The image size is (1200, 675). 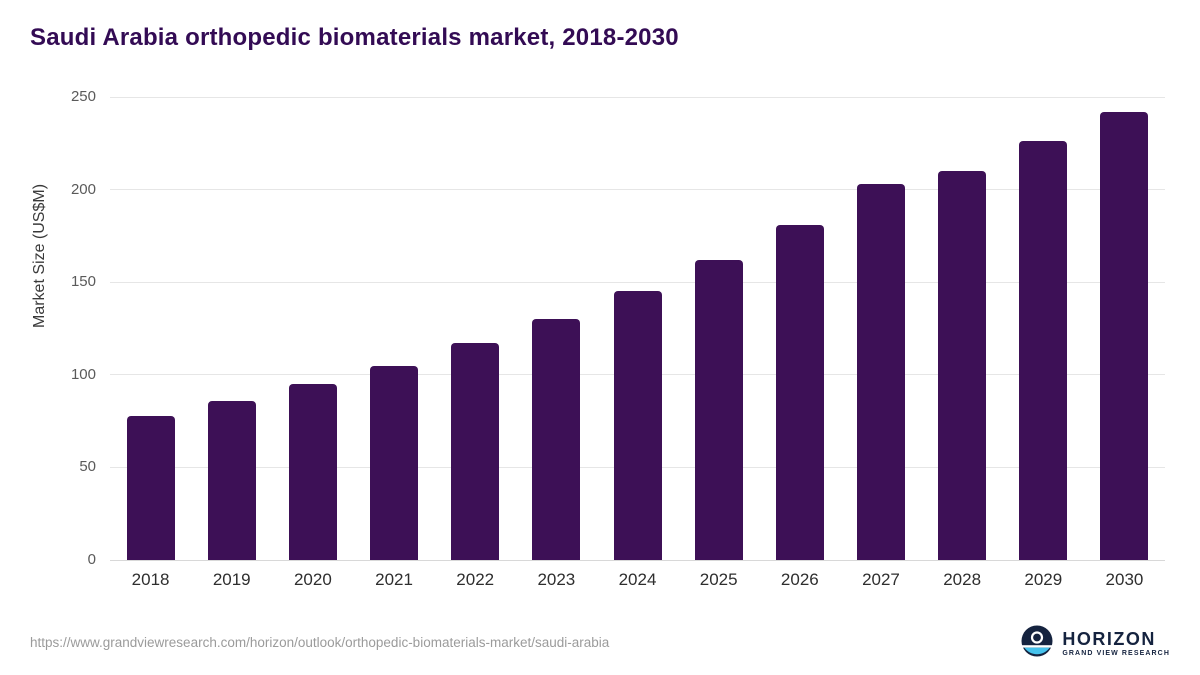 I want to click on bar-slot-2023, so click(x=556, y=328).